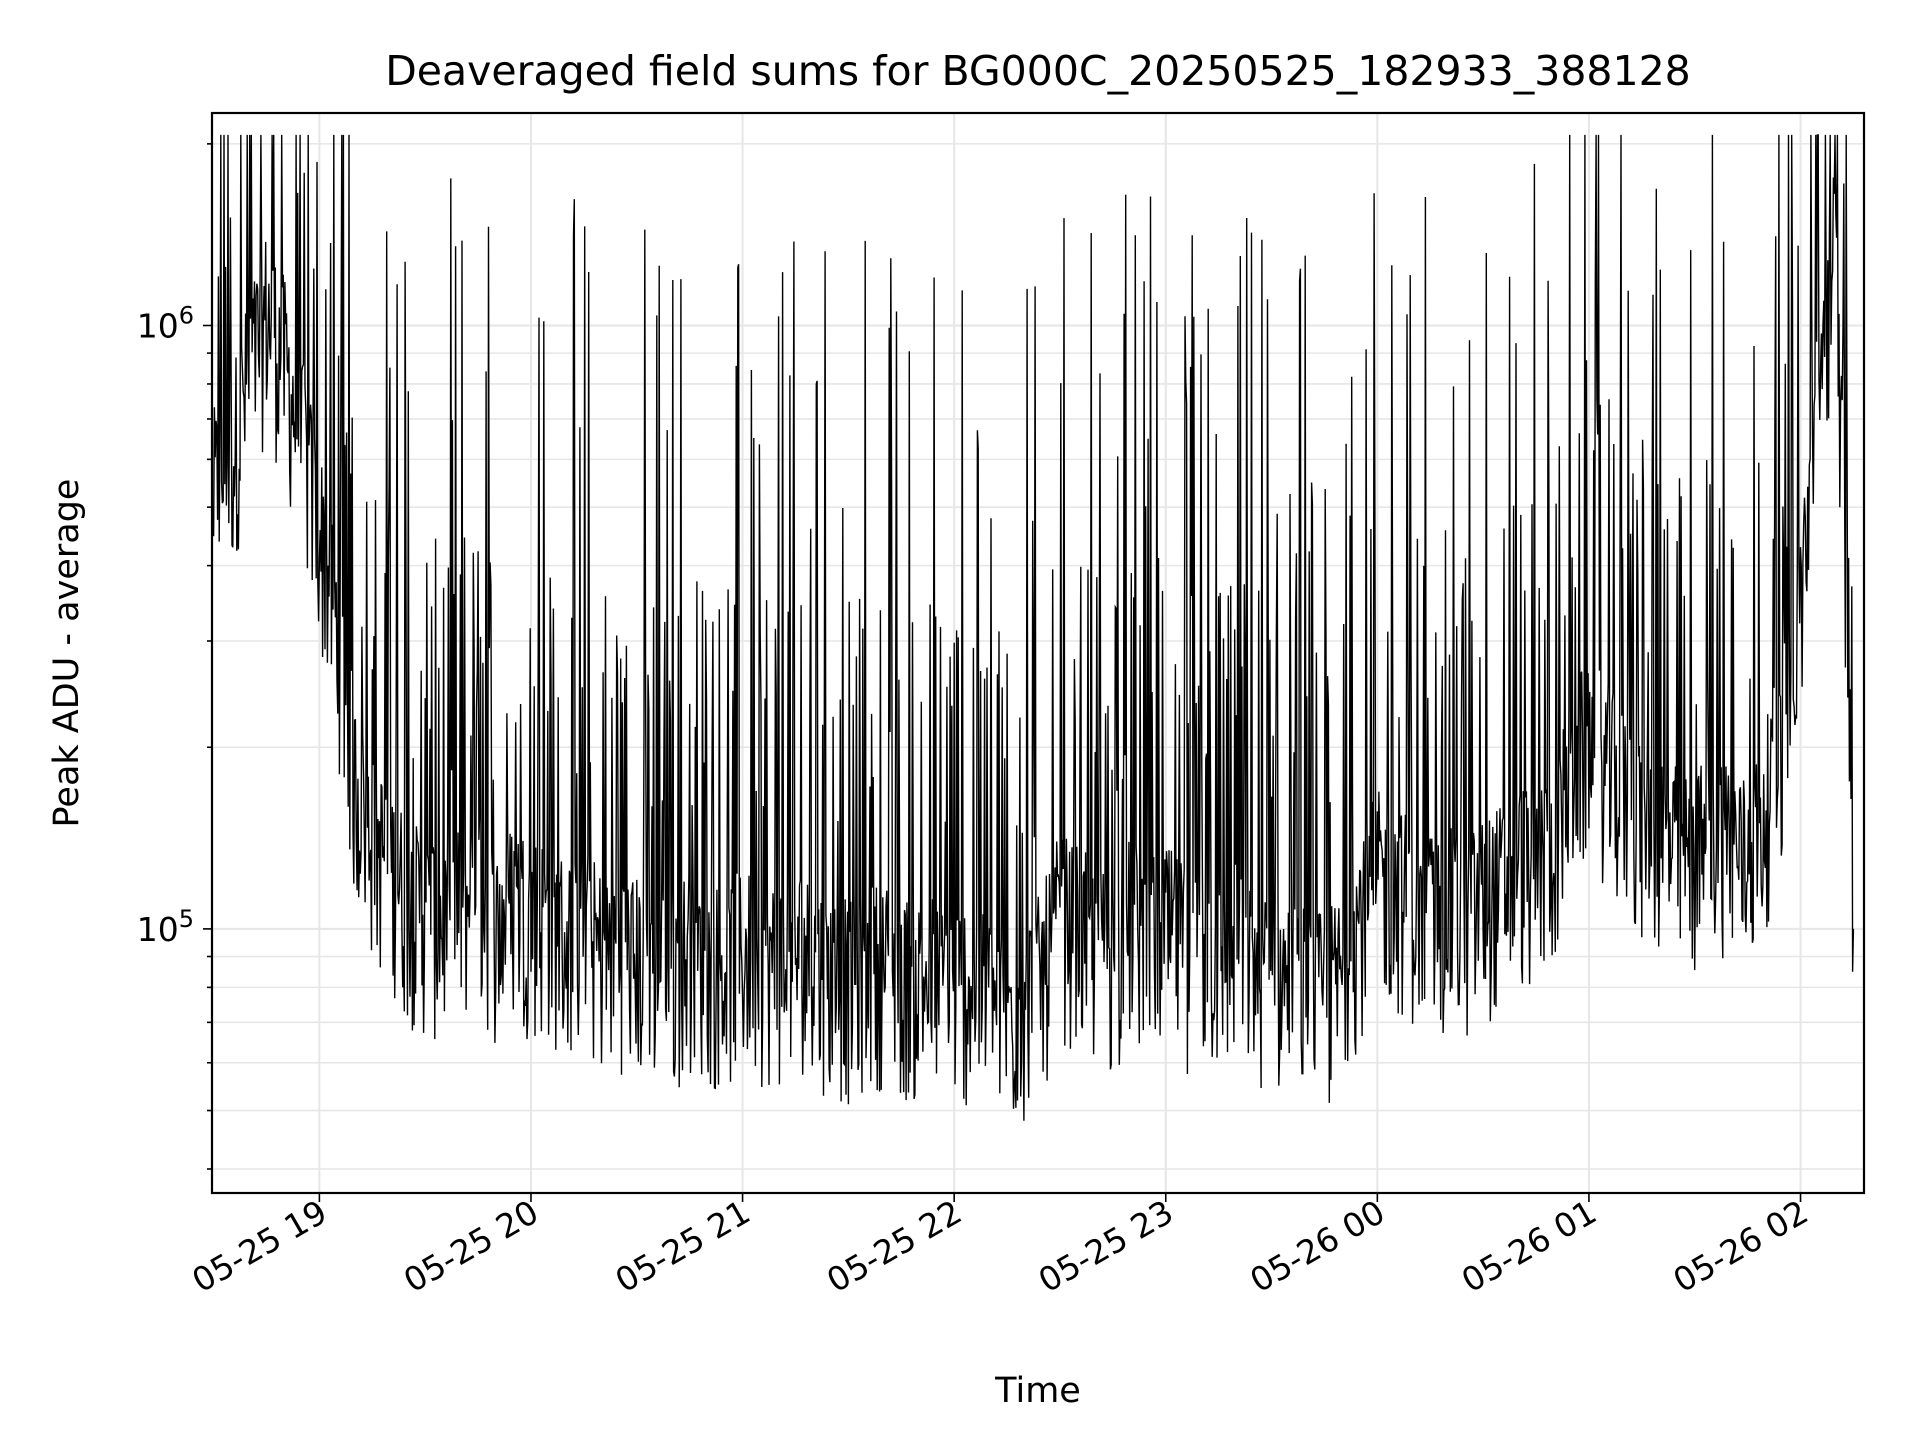  What do you see at coordinates (1037, 1391) in the screenshot?
I see `x-axis-label: Time` at bounding box center [1037, 1391].